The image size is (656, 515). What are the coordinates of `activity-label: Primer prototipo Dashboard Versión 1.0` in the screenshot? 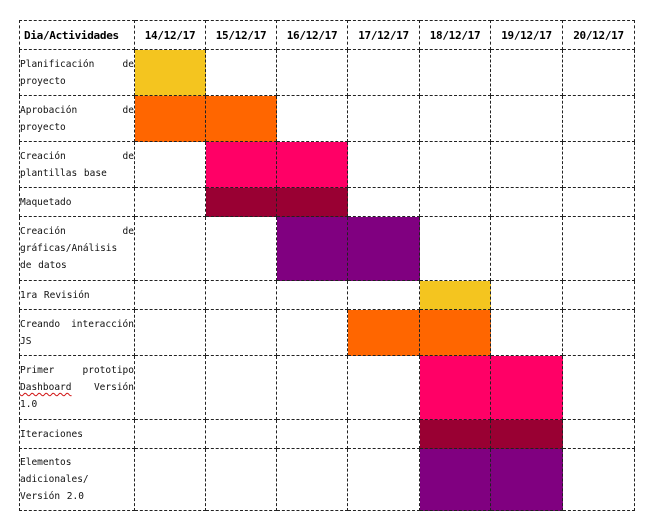 It's located at (77, 387).